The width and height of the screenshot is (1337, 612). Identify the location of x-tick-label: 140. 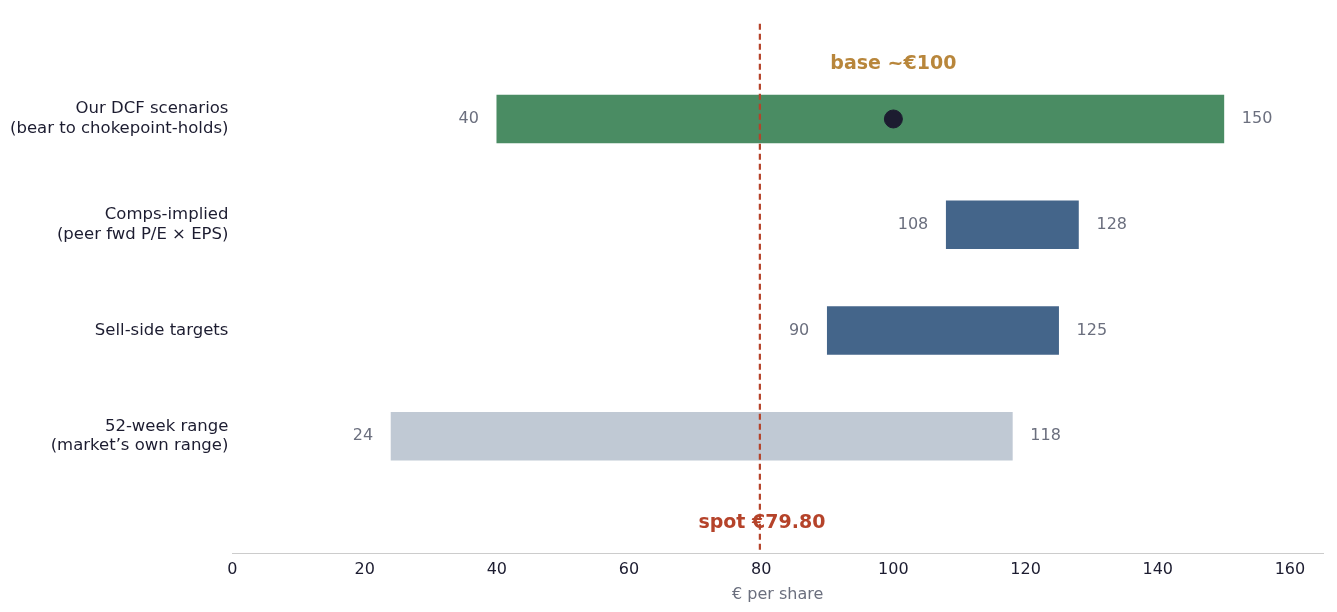
(1158, 569).